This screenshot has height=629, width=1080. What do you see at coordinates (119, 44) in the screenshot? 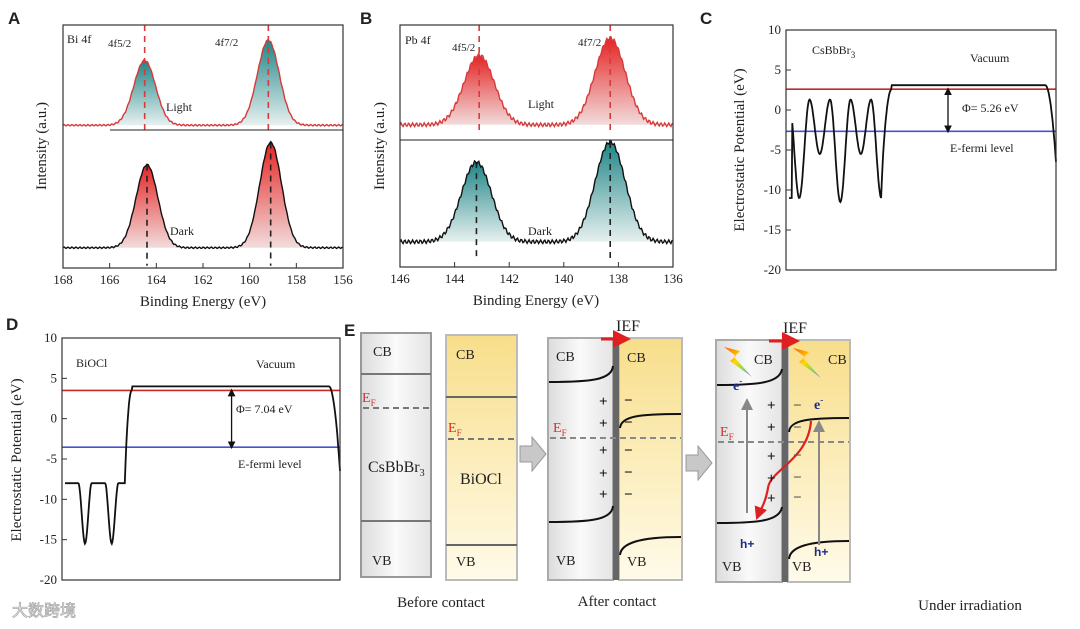
I see `peak-label-1: 4f5/2` at bounding box center [119, 44].